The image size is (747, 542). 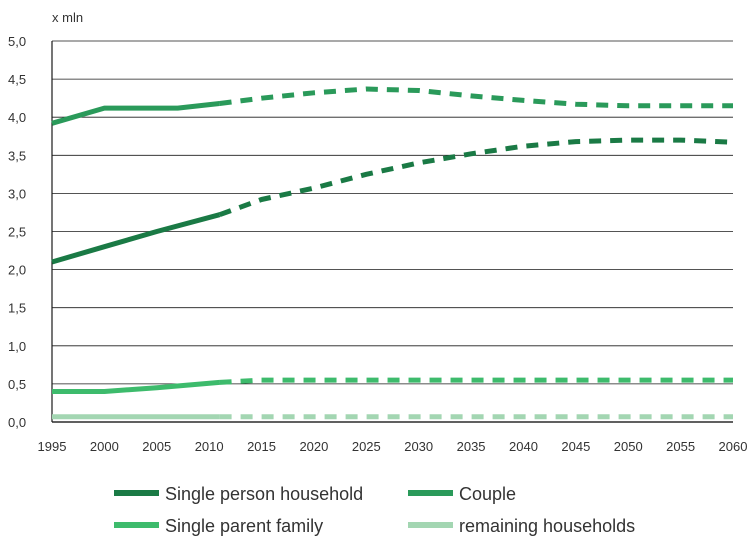 What do you see at coordinates (104, 446) in the screenshot?
I see `x-tick-label: 2000` at bounding box center [104, 446].